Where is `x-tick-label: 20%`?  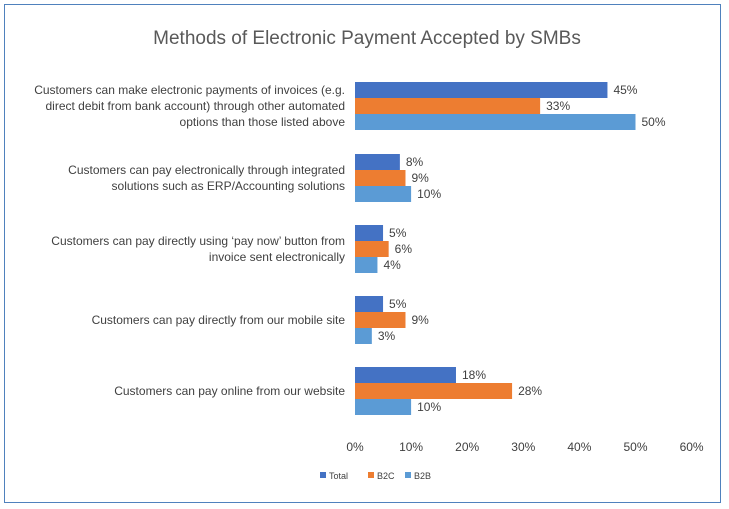 x-tick-label: 20% is located at coordinates (467, 447).